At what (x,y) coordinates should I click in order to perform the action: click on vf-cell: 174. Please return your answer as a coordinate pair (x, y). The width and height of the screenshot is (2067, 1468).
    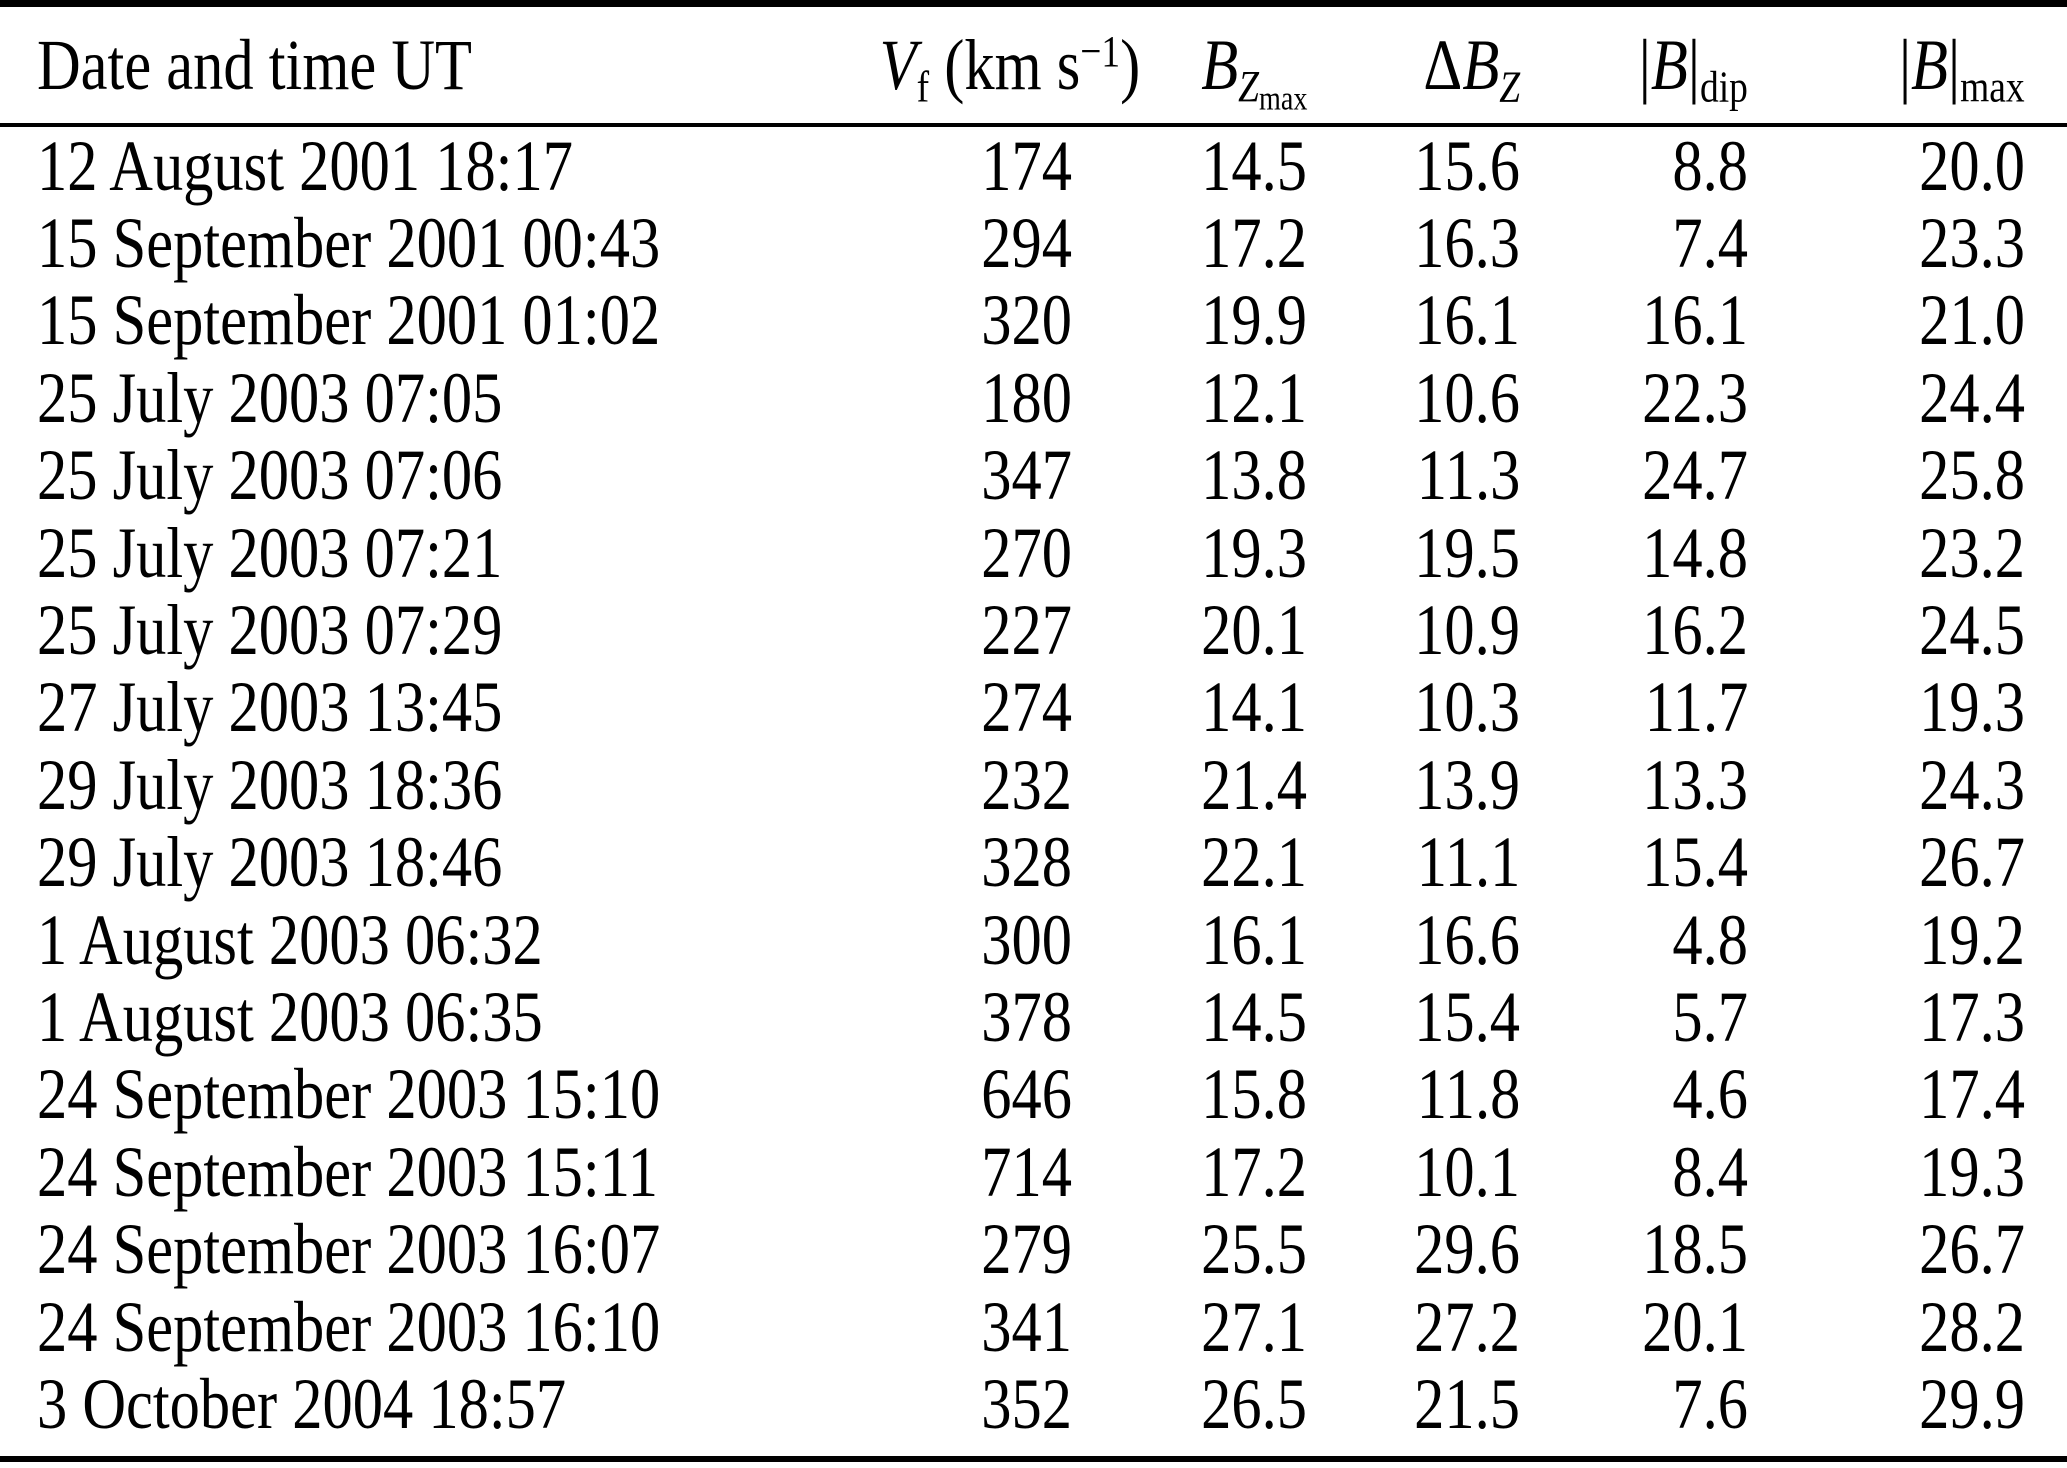
    Looking at the image, I should click on (1026, 165).